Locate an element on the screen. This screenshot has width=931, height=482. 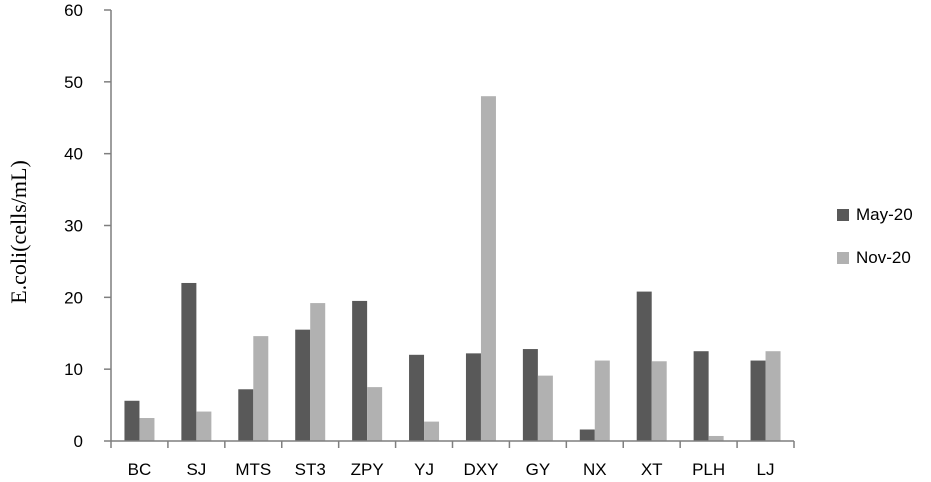
x-tick-label: BC is located at coordinates (140, 469).